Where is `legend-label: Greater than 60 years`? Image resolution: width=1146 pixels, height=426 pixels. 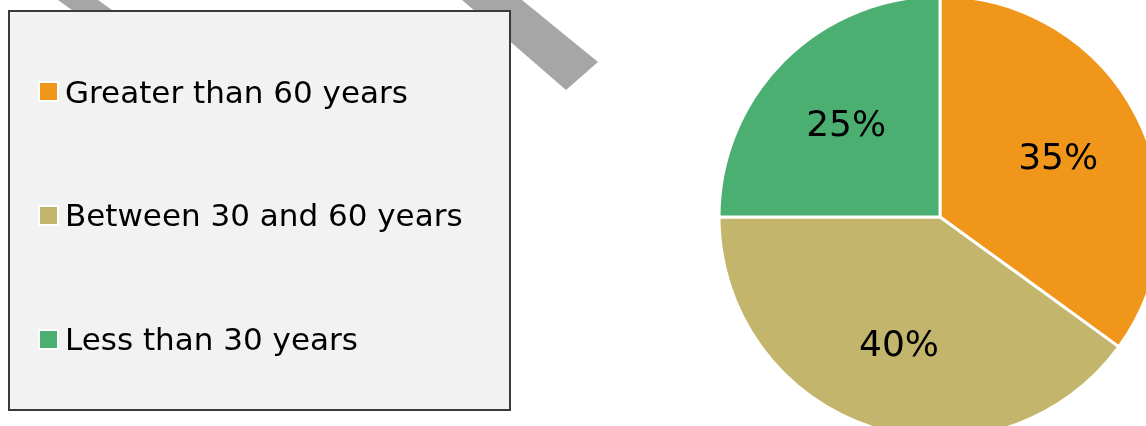
legend-label: Greater than 60 years is located at coordinates (236, 91).